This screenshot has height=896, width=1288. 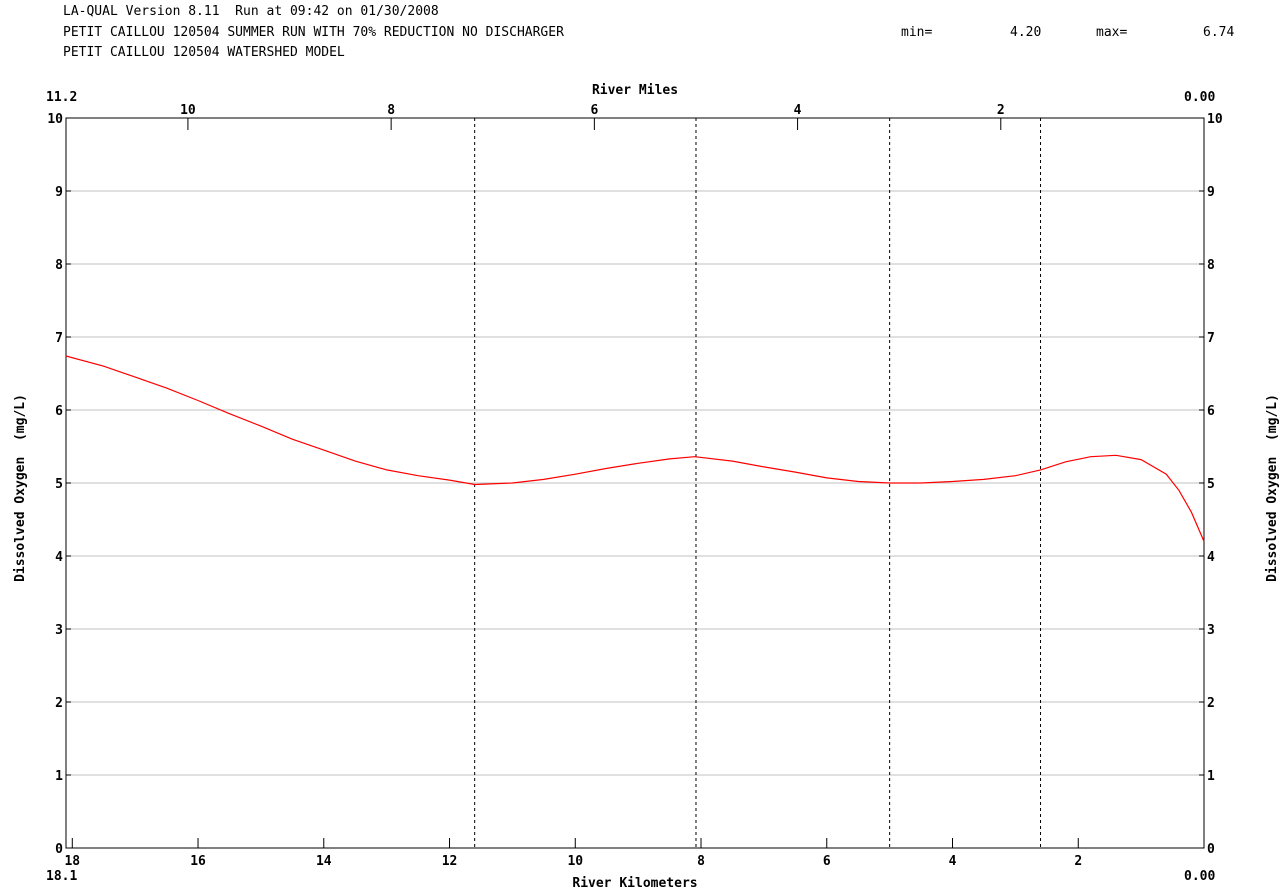 What do you see at coordinates (634, 883) in the screenshot?
I see `x-axis-title: River Kilometers` at bounding box center [634, 883].